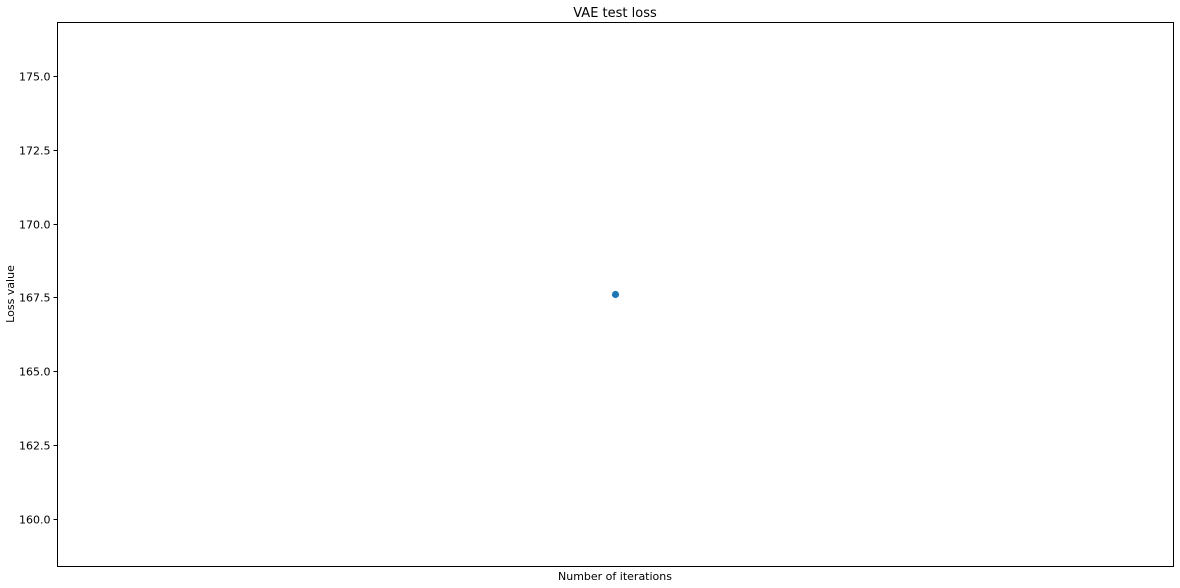 The width and height of the screenshot is (1180, 588). I want to click on data-point, so click(615, 294).